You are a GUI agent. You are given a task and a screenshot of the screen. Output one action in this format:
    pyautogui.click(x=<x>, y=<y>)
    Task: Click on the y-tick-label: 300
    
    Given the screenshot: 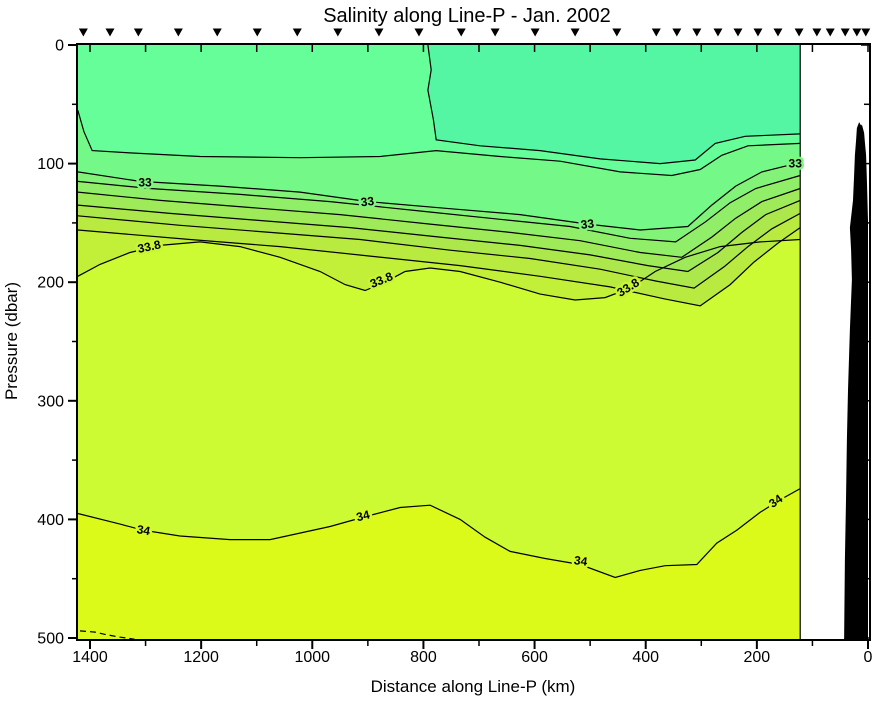 What is the action you would take?
    pyautogui.click(x=50, y=401)
    